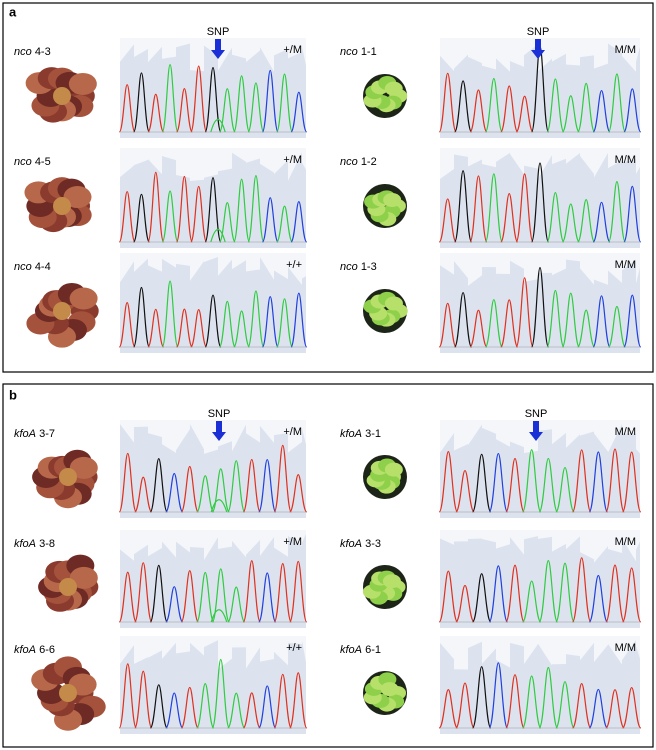 The image size is (656, 750). What do you see at coordinates (32, 52) in the screenshot?
I see `sample-label: nco 4-3` at bounding box center [32, 52].